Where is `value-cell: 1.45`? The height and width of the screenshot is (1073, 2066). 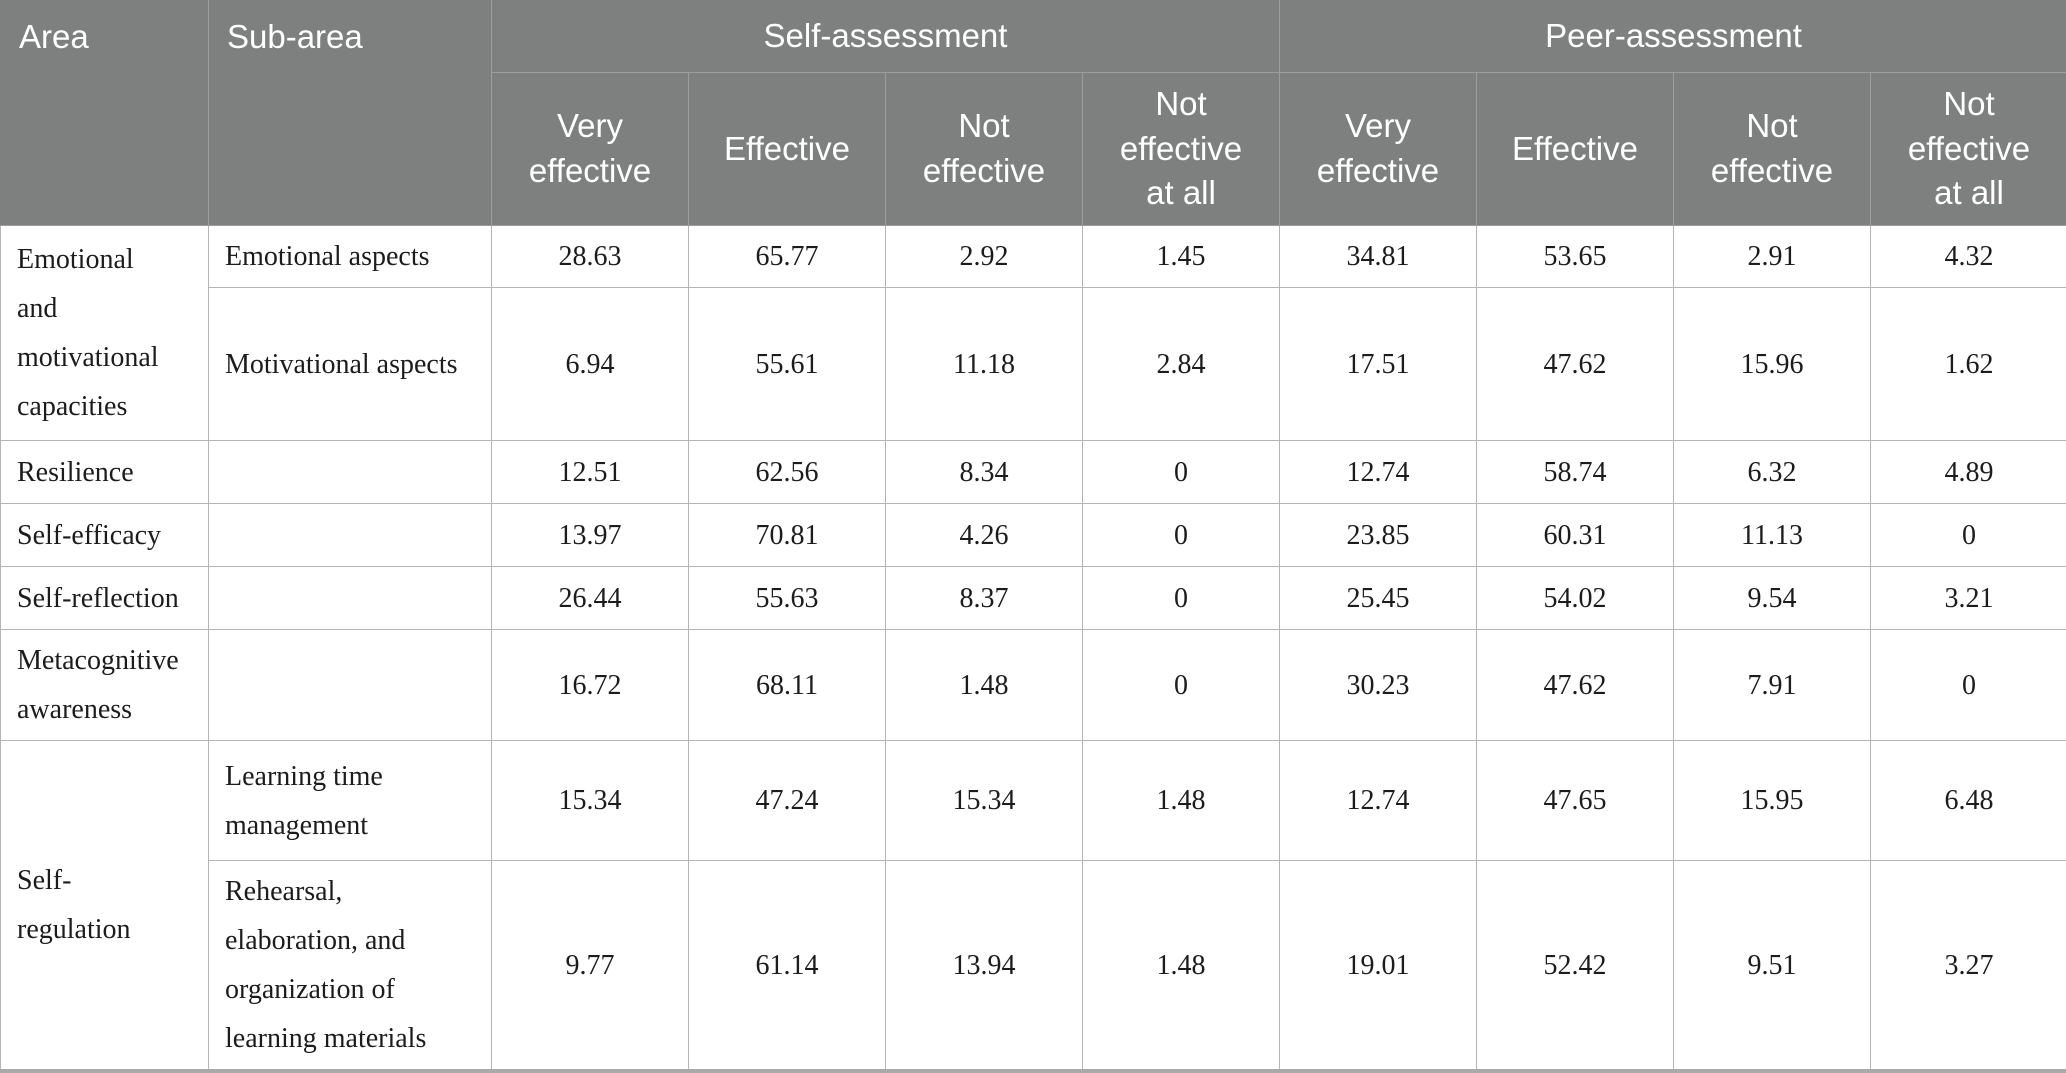 value-cell: 1.45 is located at coordinates (1181, 256).